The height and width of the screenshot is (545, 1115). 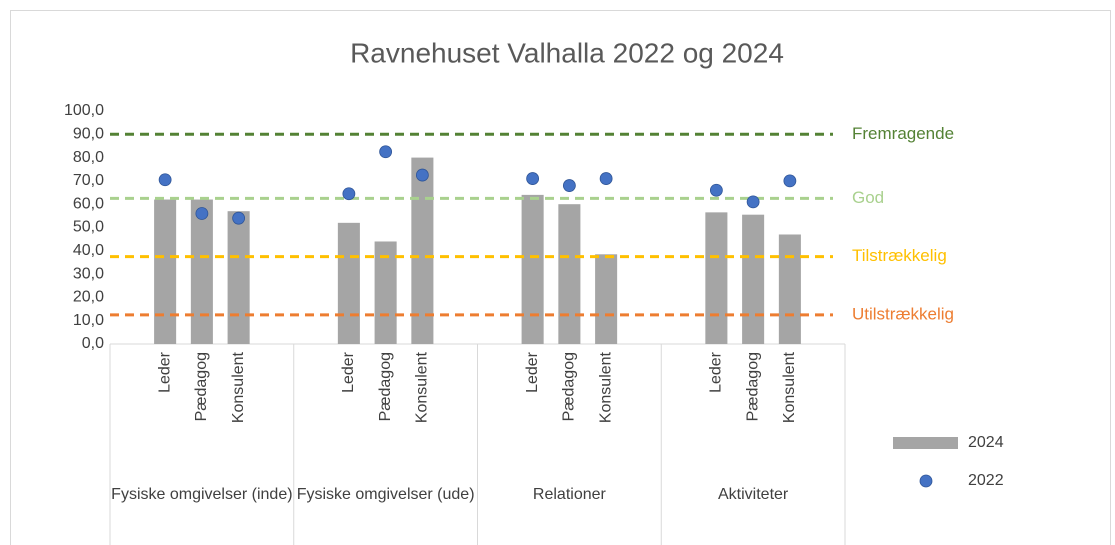 What do you see at coordinates (93, 343) in the screenshot?
I see `y-tick-label: 0,0` at bounding box center [93, 343].